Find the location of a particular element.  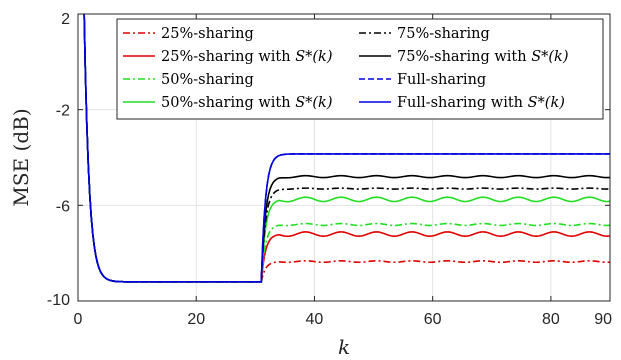

legend-label-text: 50%-sharing is located at coordinates (207, 80).